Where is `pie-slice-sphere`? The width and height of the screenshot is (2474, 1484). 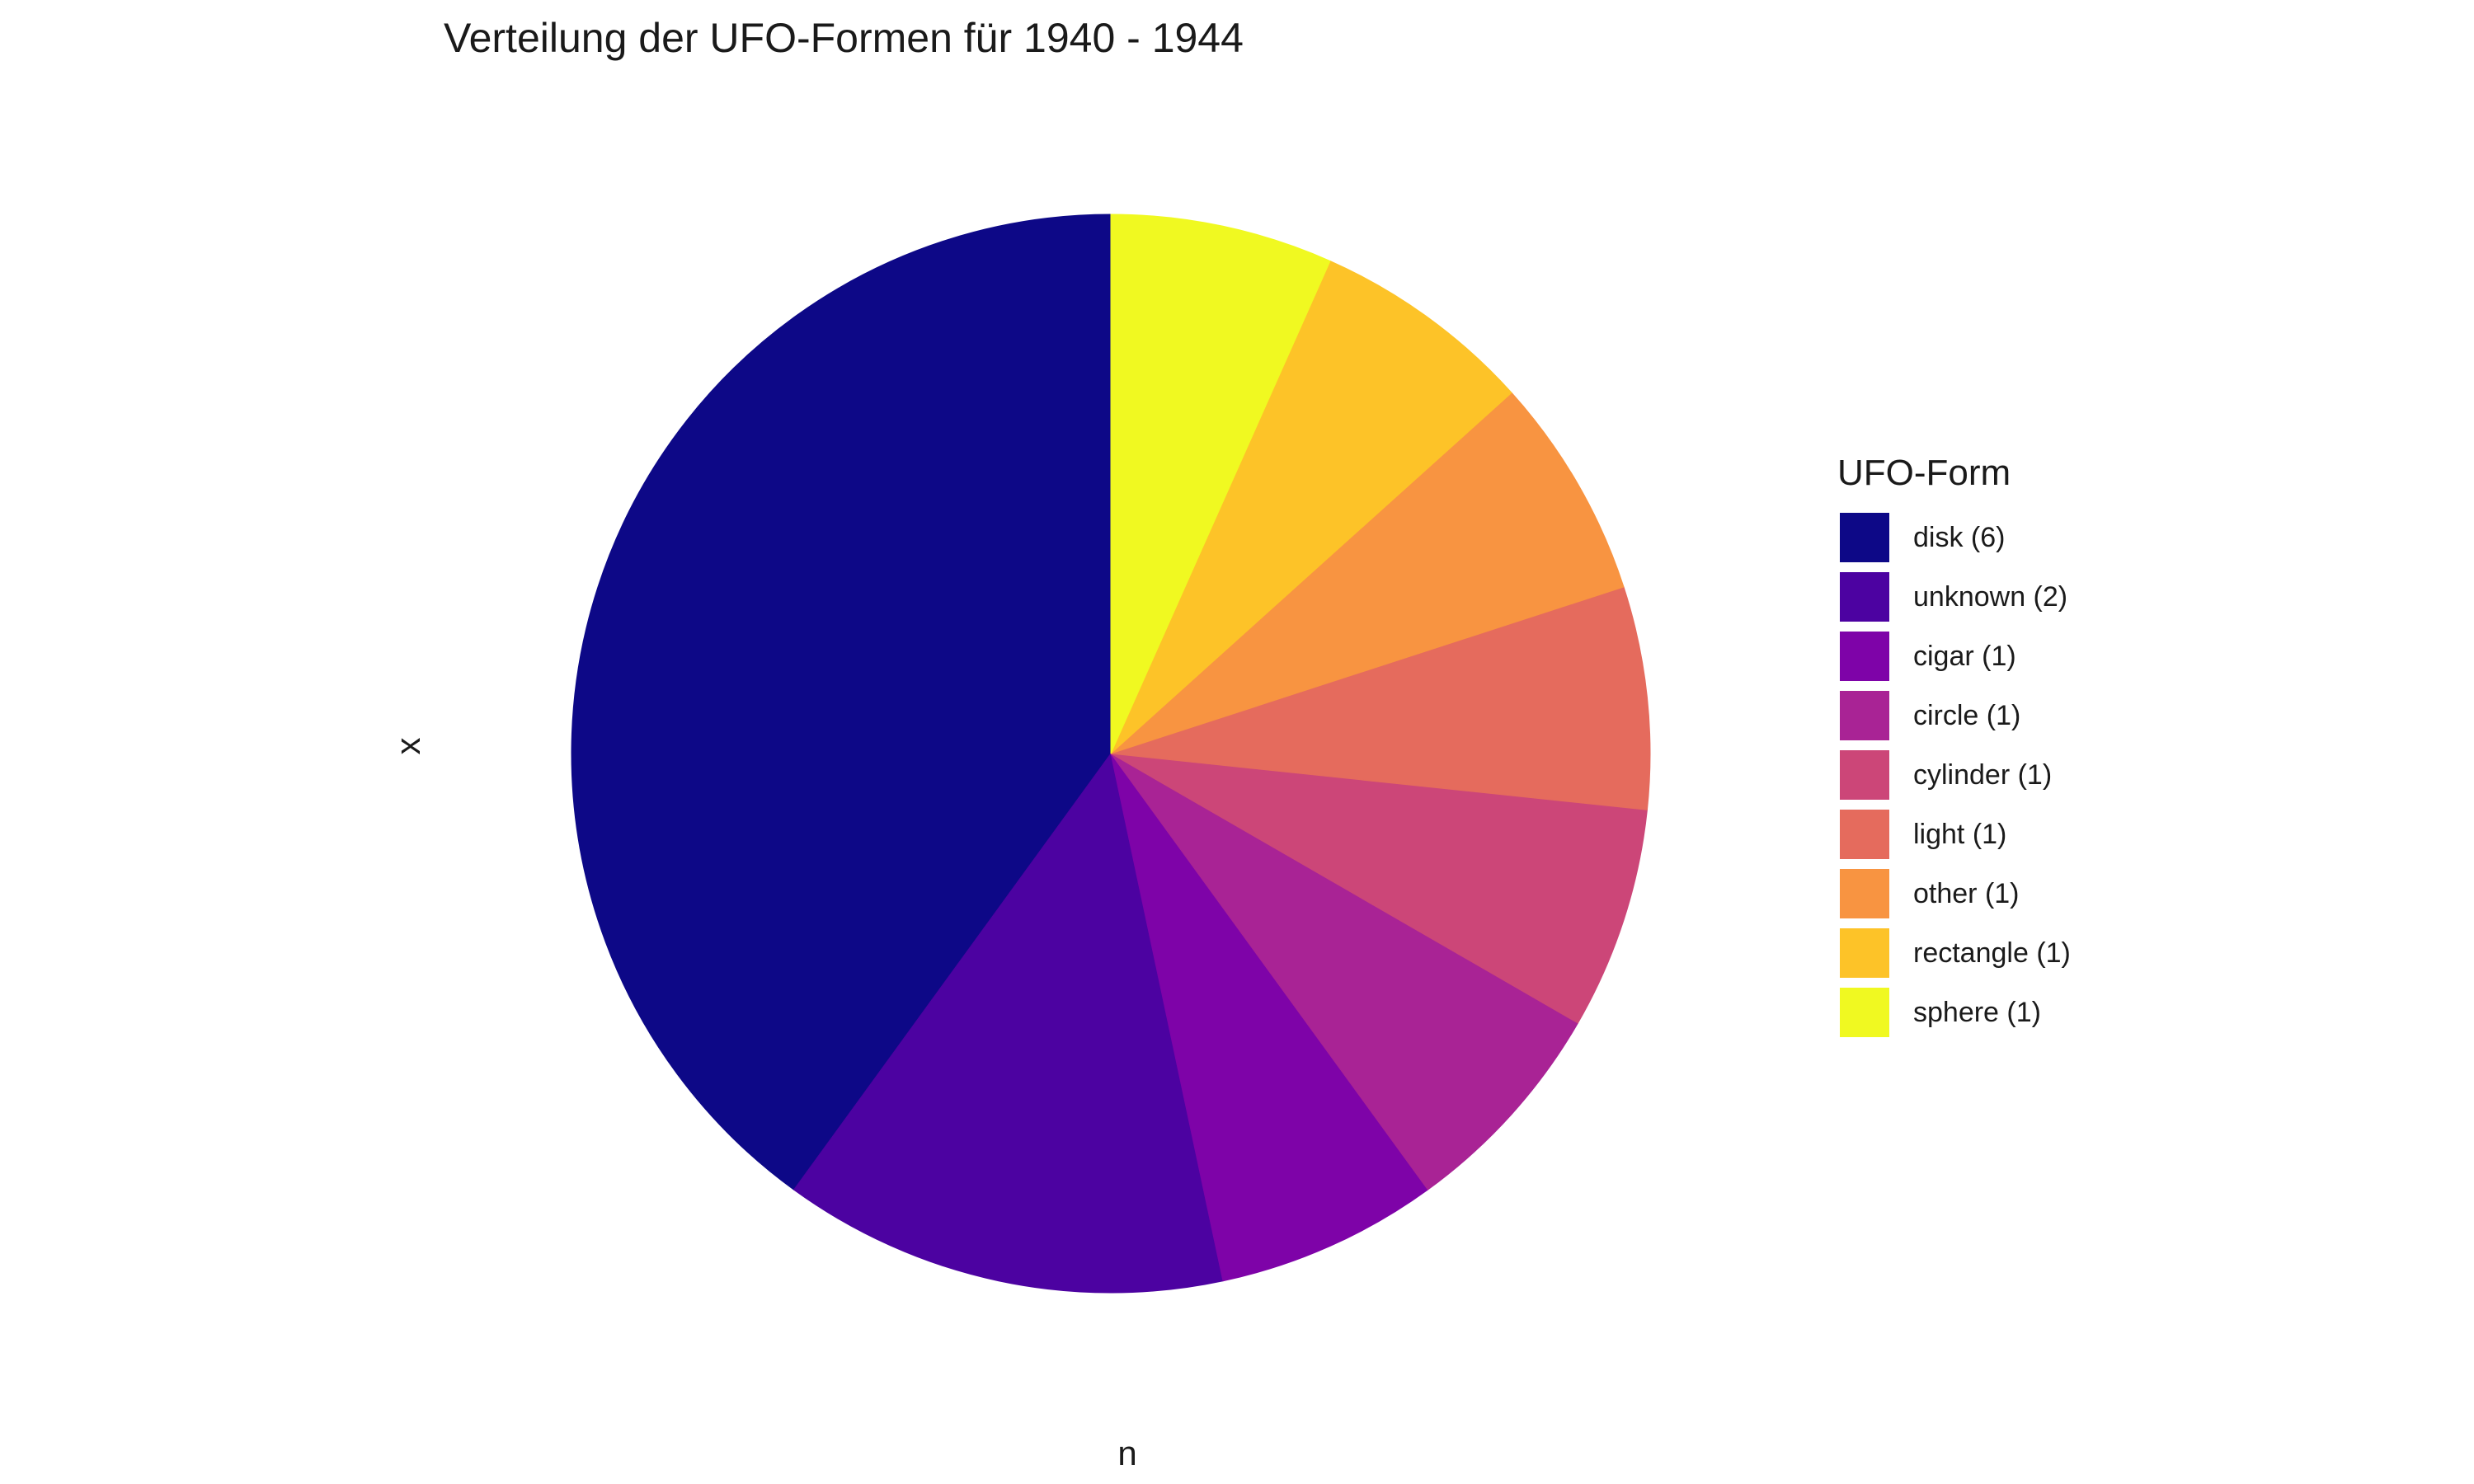
pie-slice-sphere is located at coordinates (1220, 484).